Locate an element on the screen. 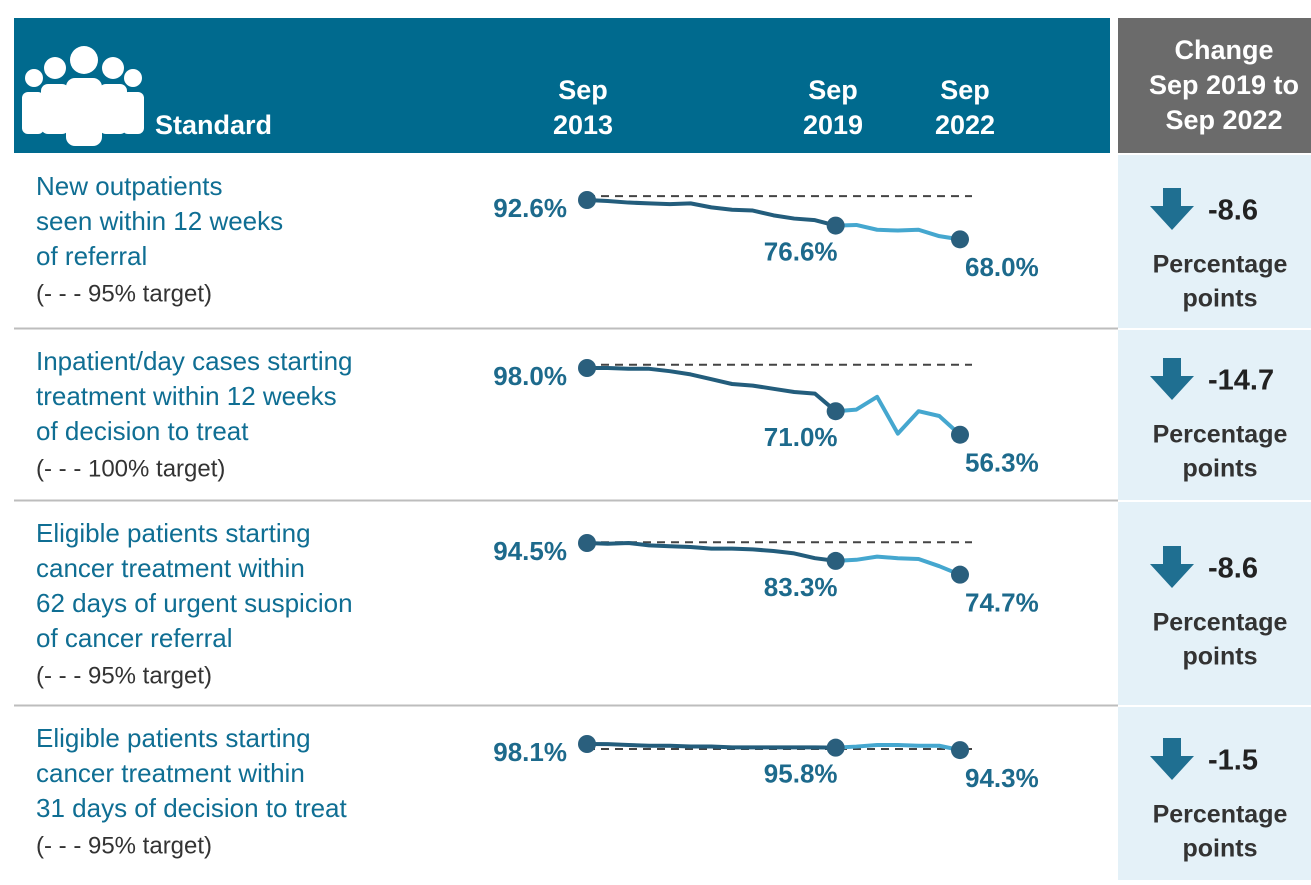 Image resolution: width=1311 pixels, height=885 pixels. header-band is located at coordinates (562, 85).